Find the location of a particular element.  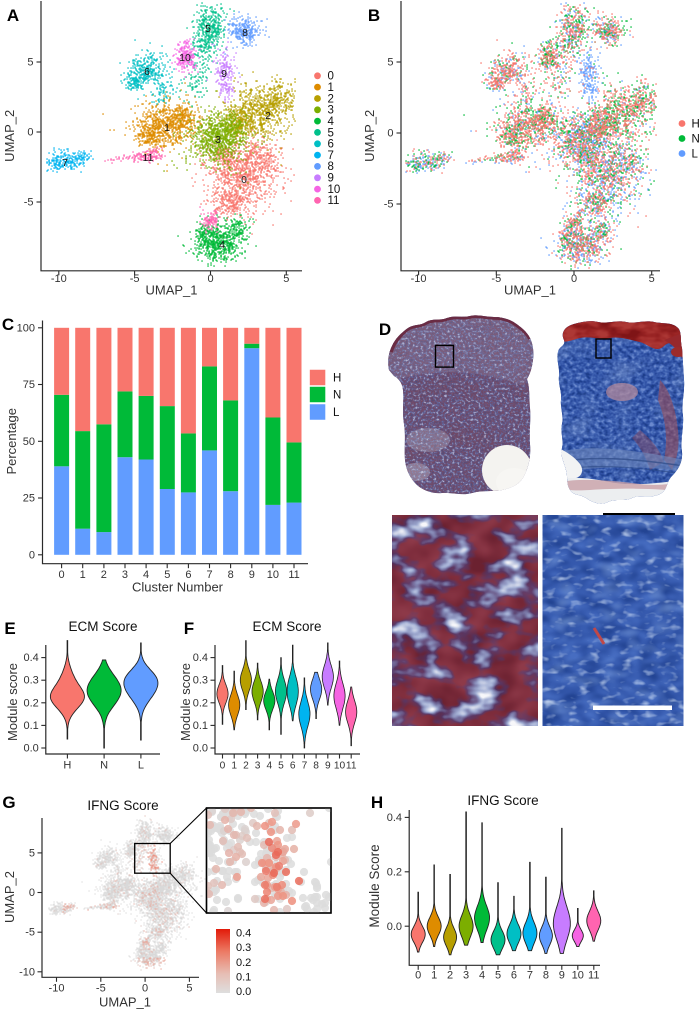

svg-text: 25 is located at coordinates (29, 499).